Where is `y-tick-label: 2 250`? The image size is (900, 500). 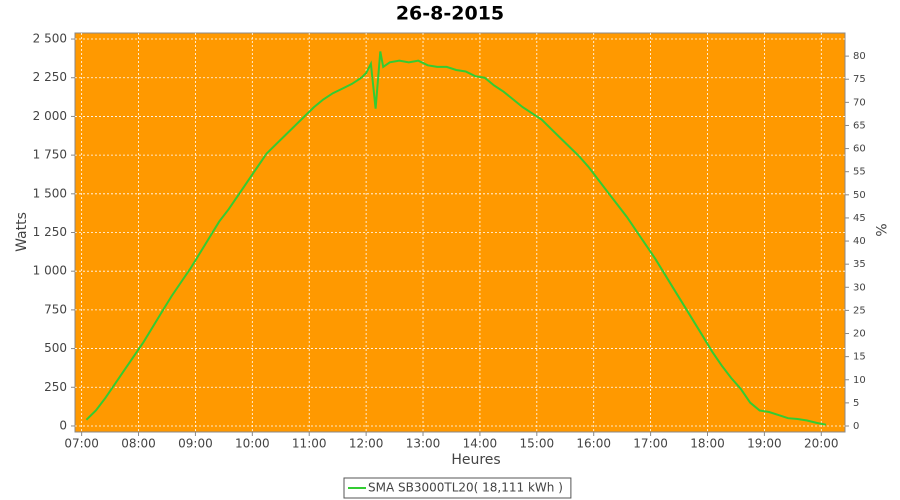 y-tick-label: 2 250 is located at coordinates (50, 77).